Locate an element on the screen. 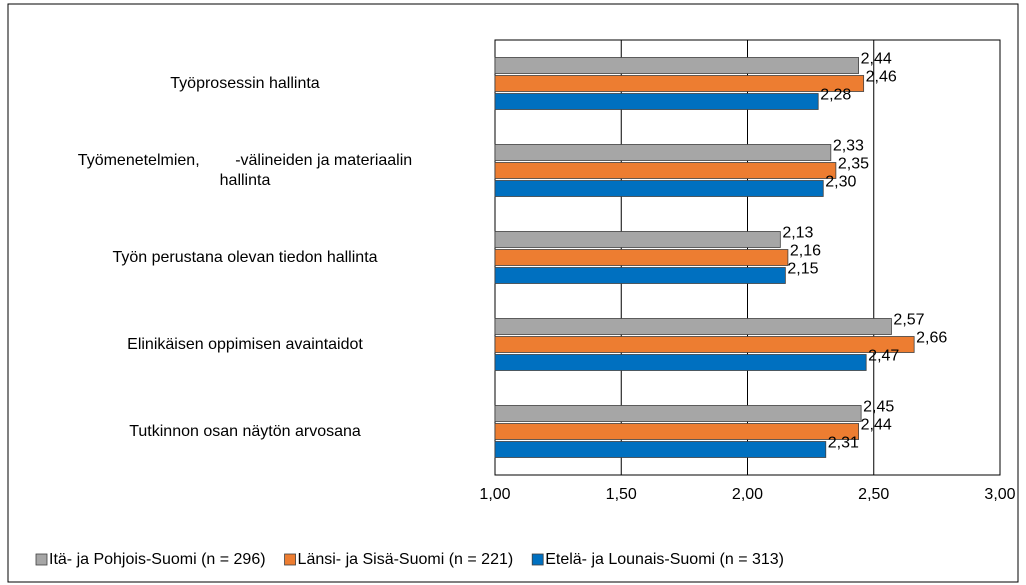 This screenshot has width=1026, height=585. x-tick-label: 3,00 is located at coordinates (999, 494).